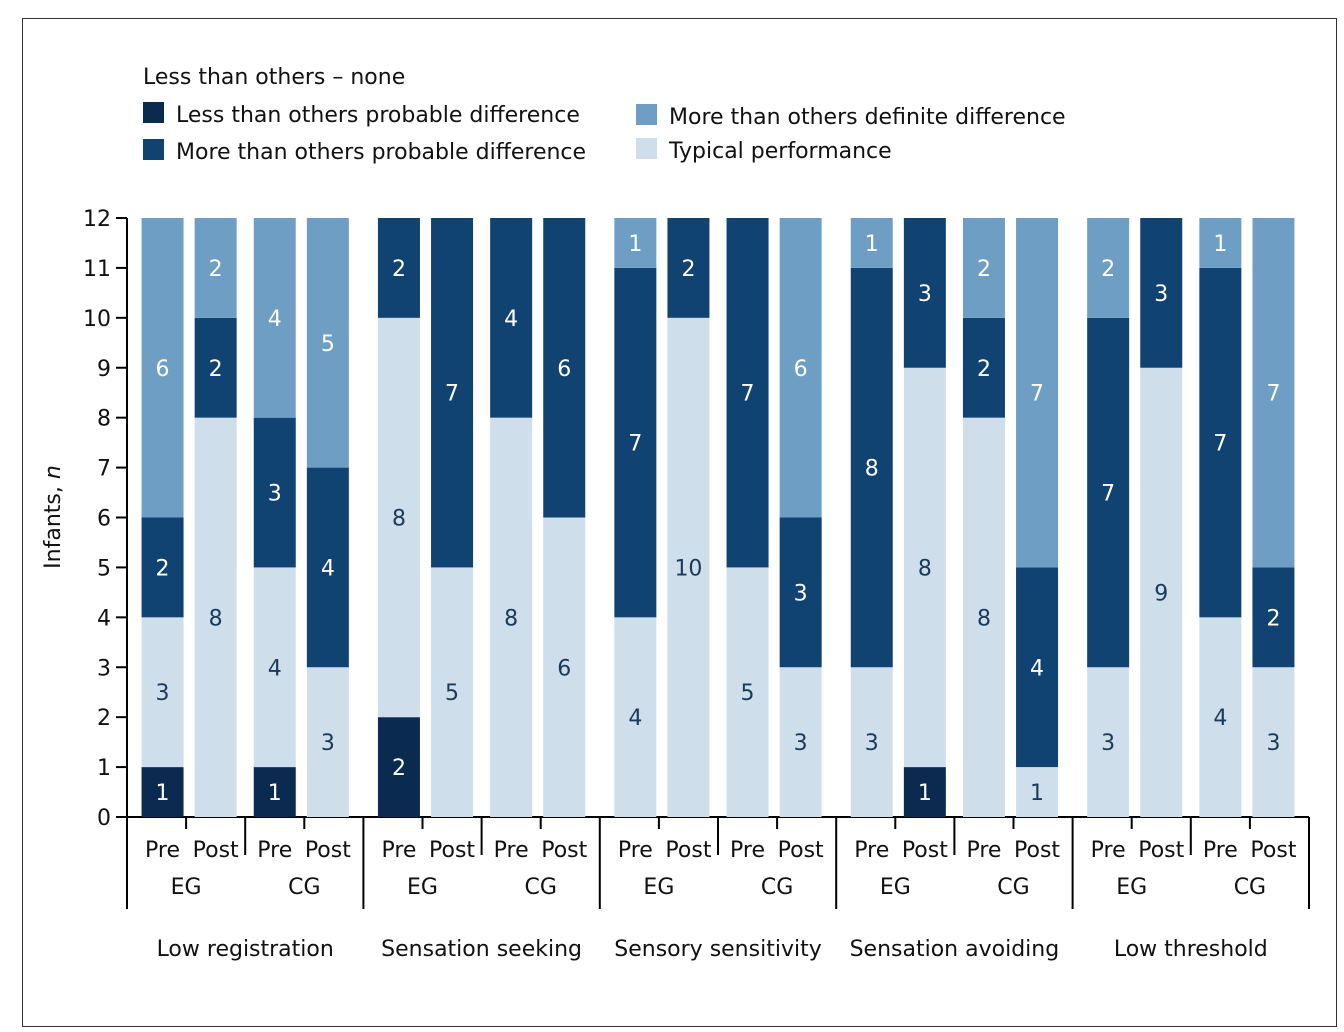 The width and height of the screenshot is (1344, 1032). Describe the element at coordinates (97, 219) in the screenshot. I see `y-tick-label: 12` at that location.